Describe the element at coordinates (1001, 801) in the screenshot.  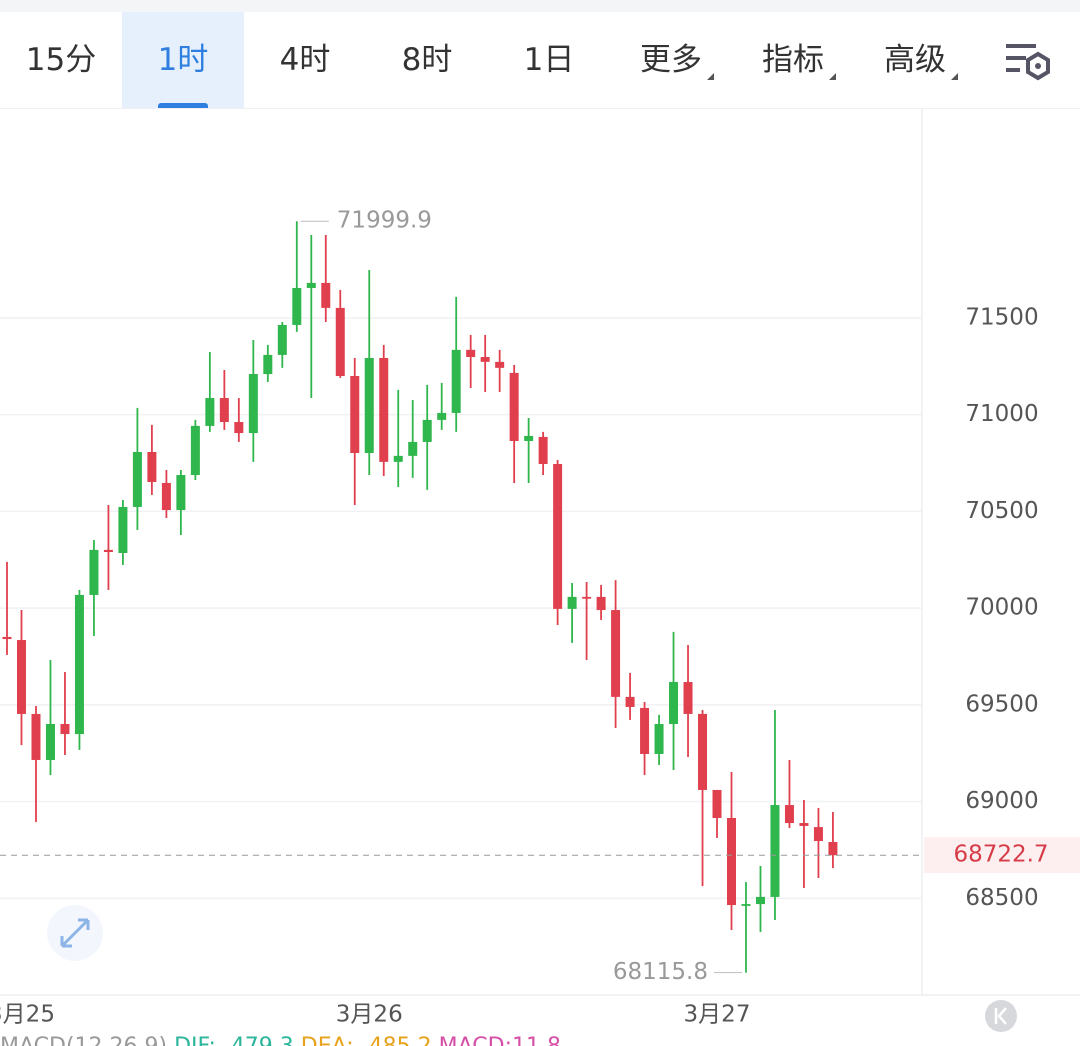
I see `y-tick-label: 69000` at that location.